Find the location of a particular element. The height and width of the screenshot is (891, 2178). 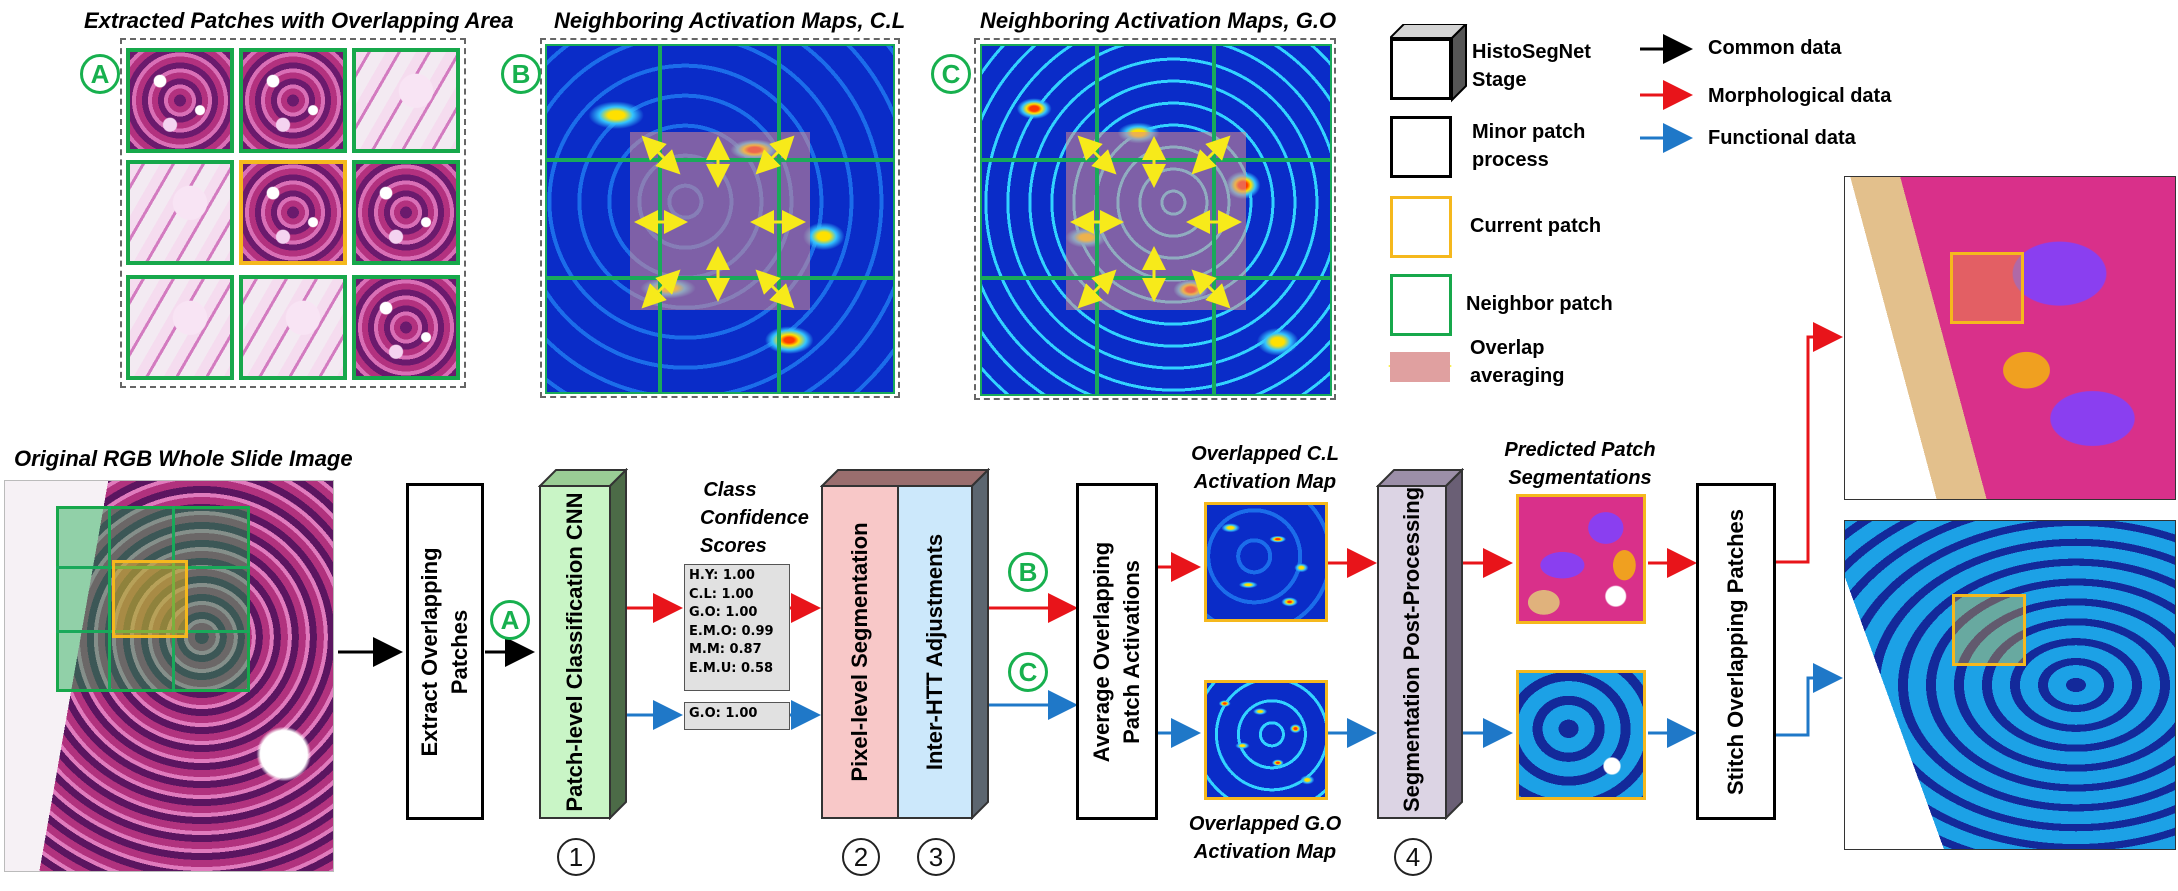

legend-stage-label: HistoSegNet Stage is located at coordinates (1531, 66).